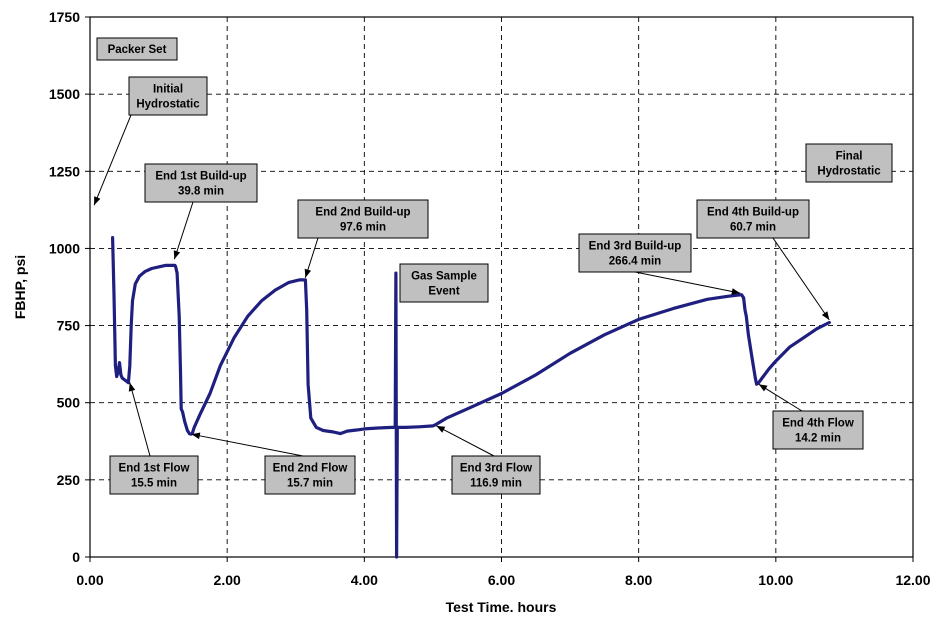 This screenshot has height=619, width=951. I want to click on annotation-callout: End 4th Flow 14.2 min, so click(811, 416).